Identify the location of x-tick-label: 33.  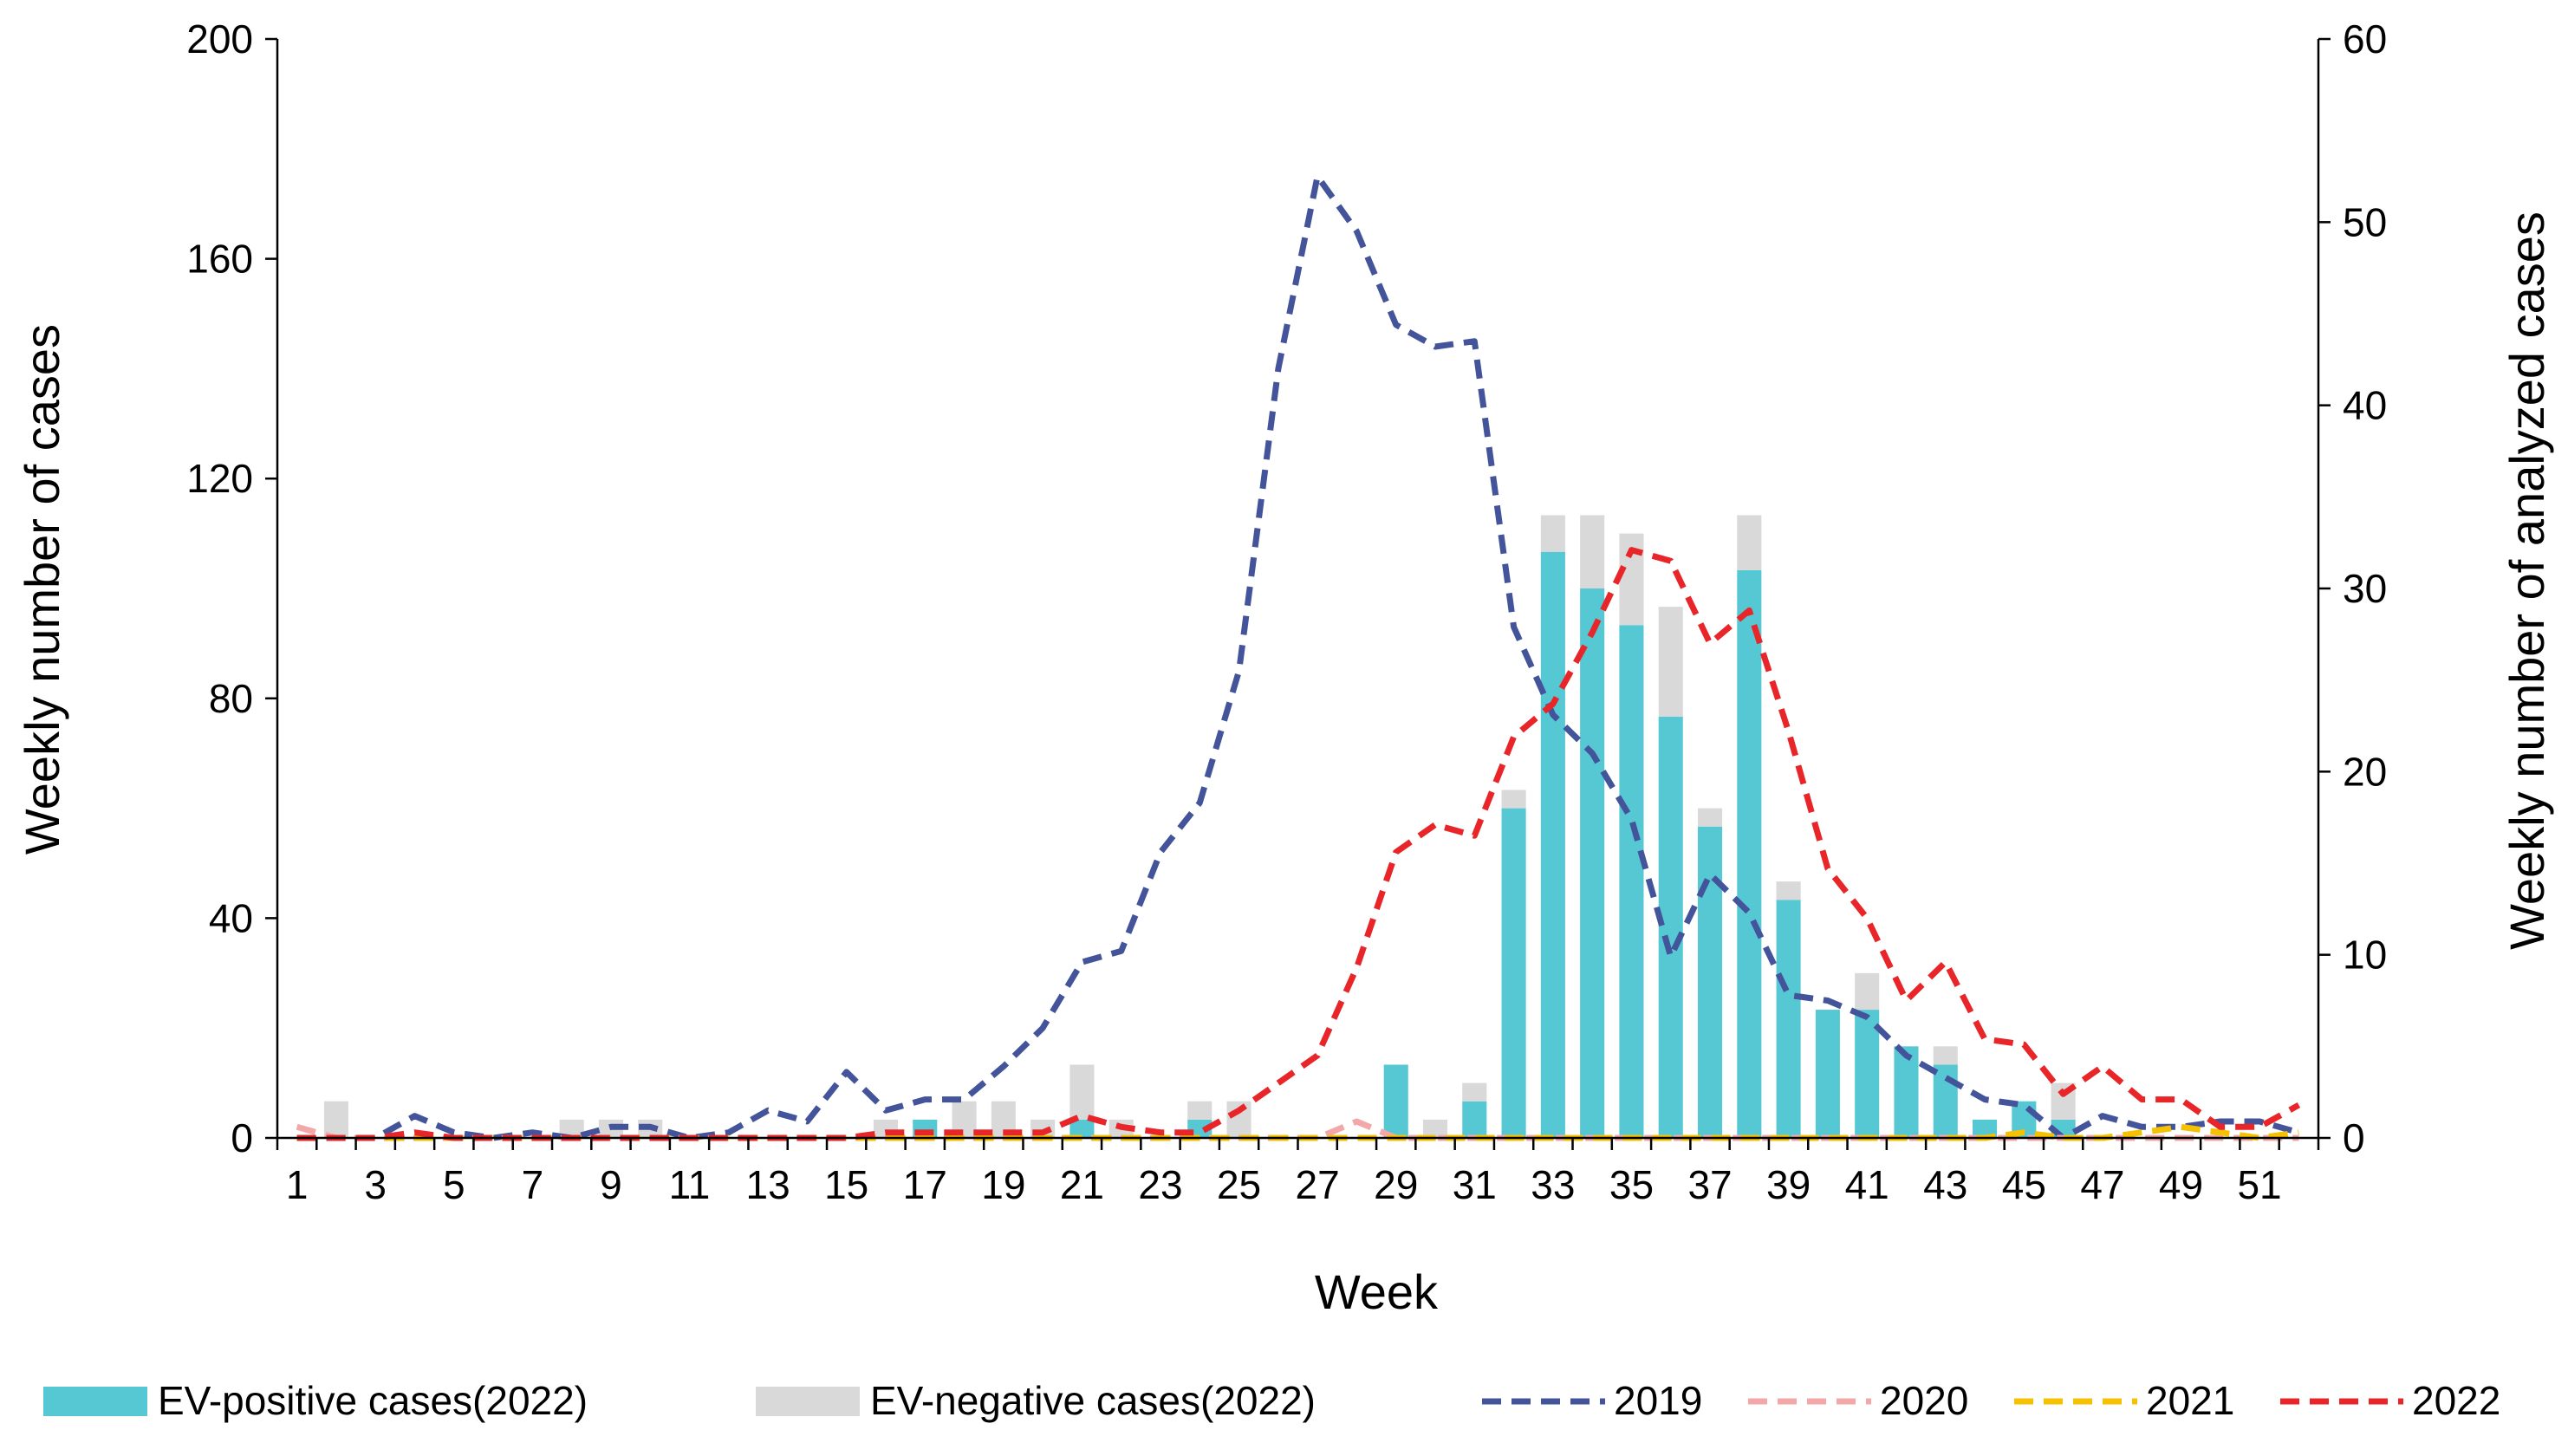
(1553, 1184).